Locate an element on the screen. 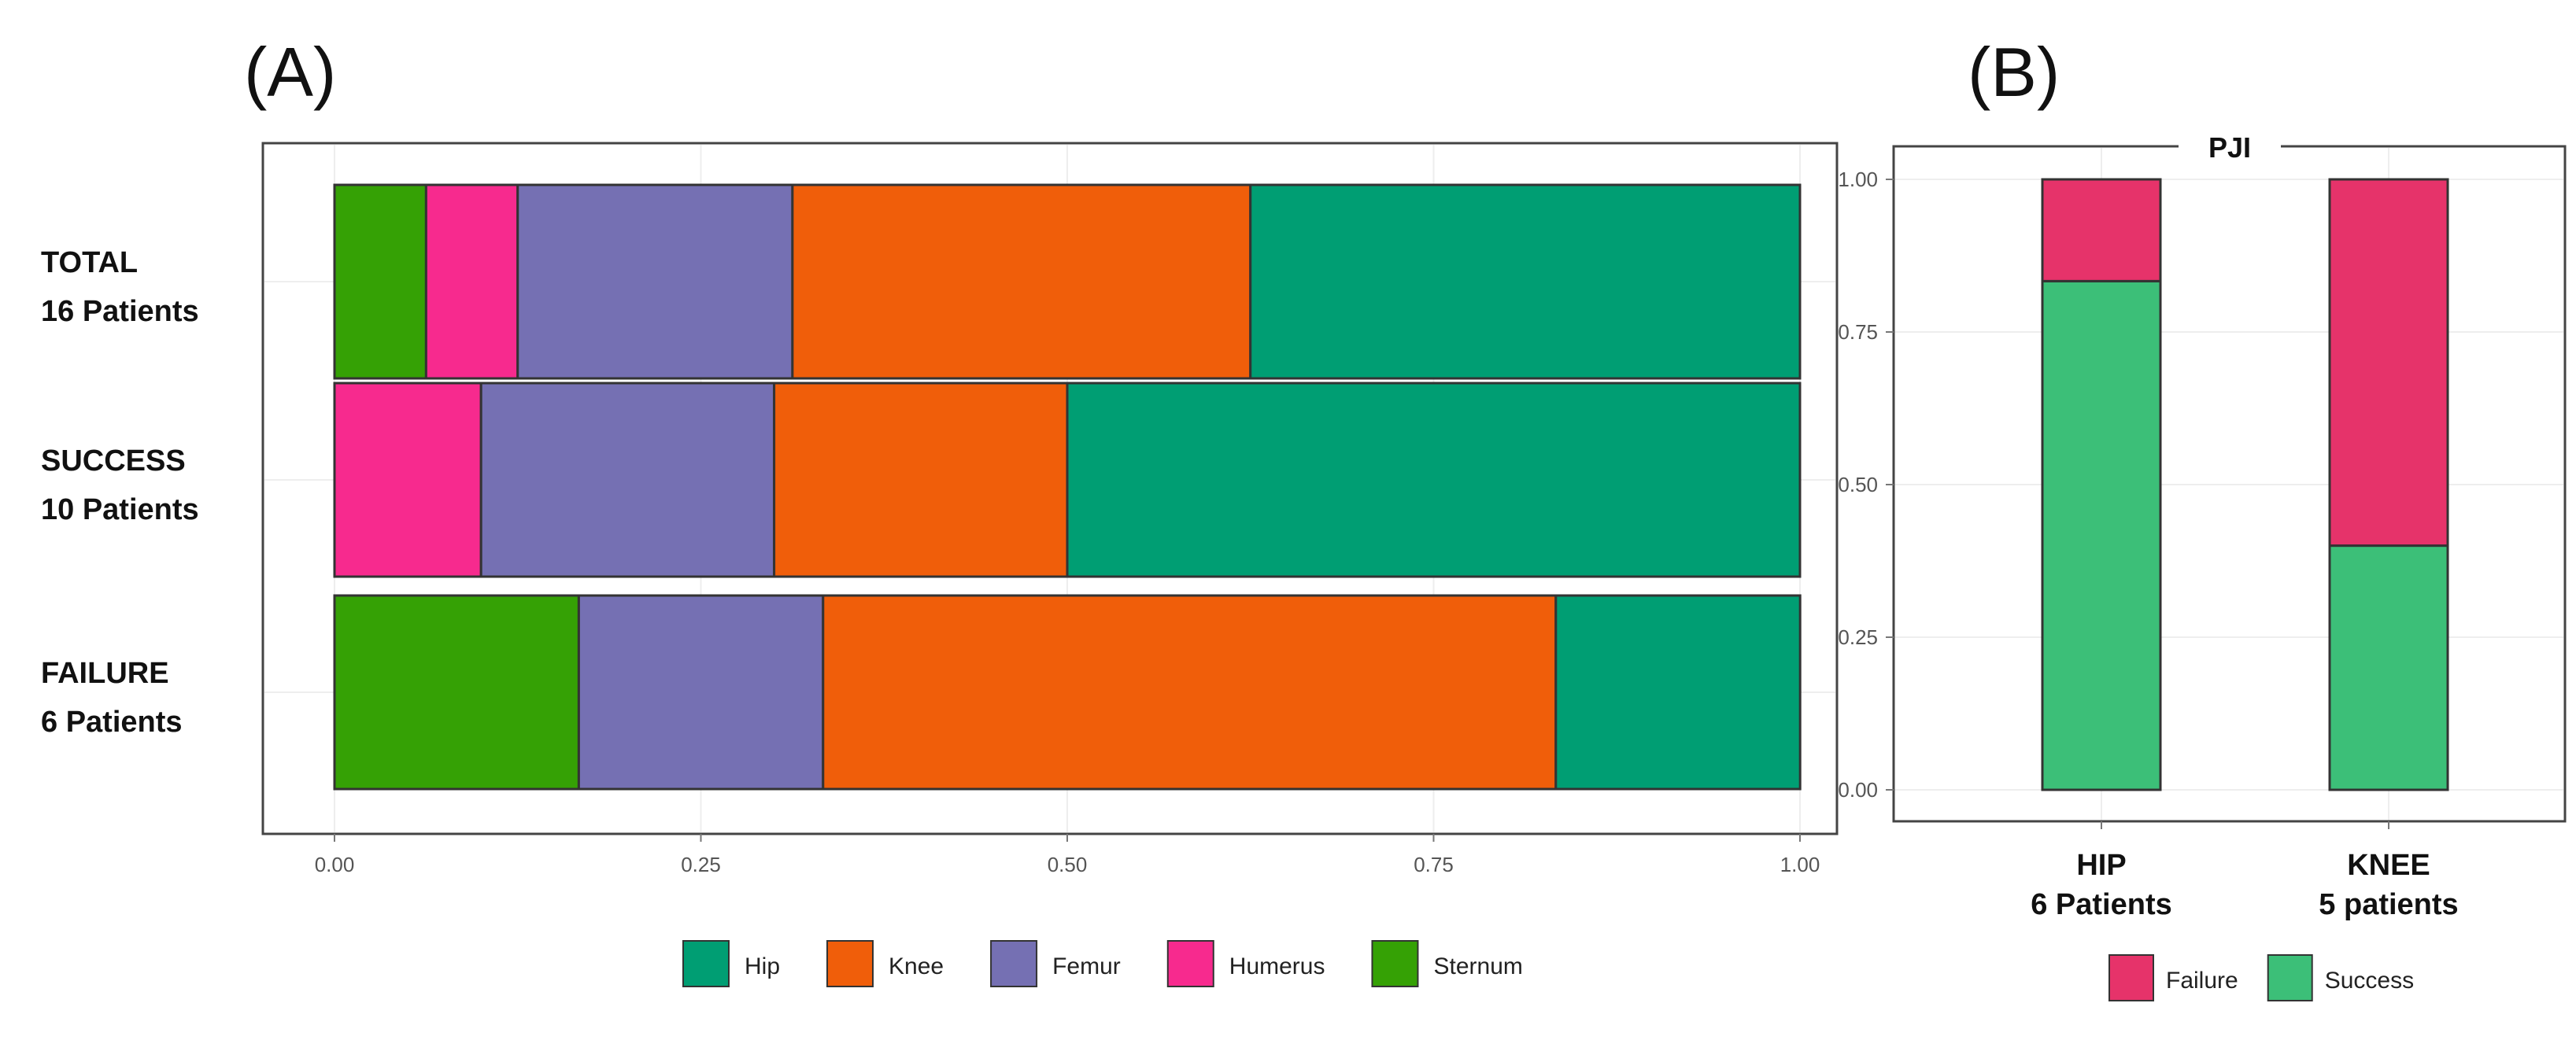 The width and height of the screenshot is (2576, 1051). legend-label-knee: Knee is located at coordinates (917, 966).